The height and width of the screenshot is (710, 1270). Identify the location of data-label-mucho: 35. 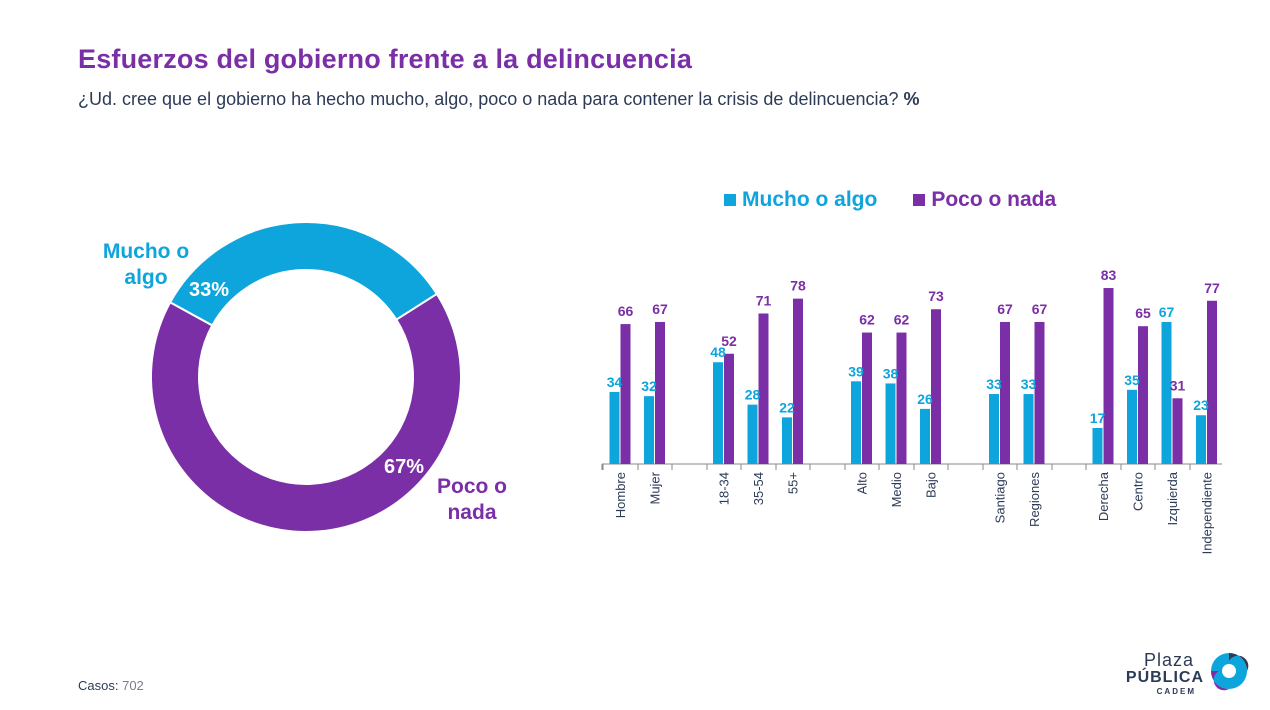
(1132, 380).